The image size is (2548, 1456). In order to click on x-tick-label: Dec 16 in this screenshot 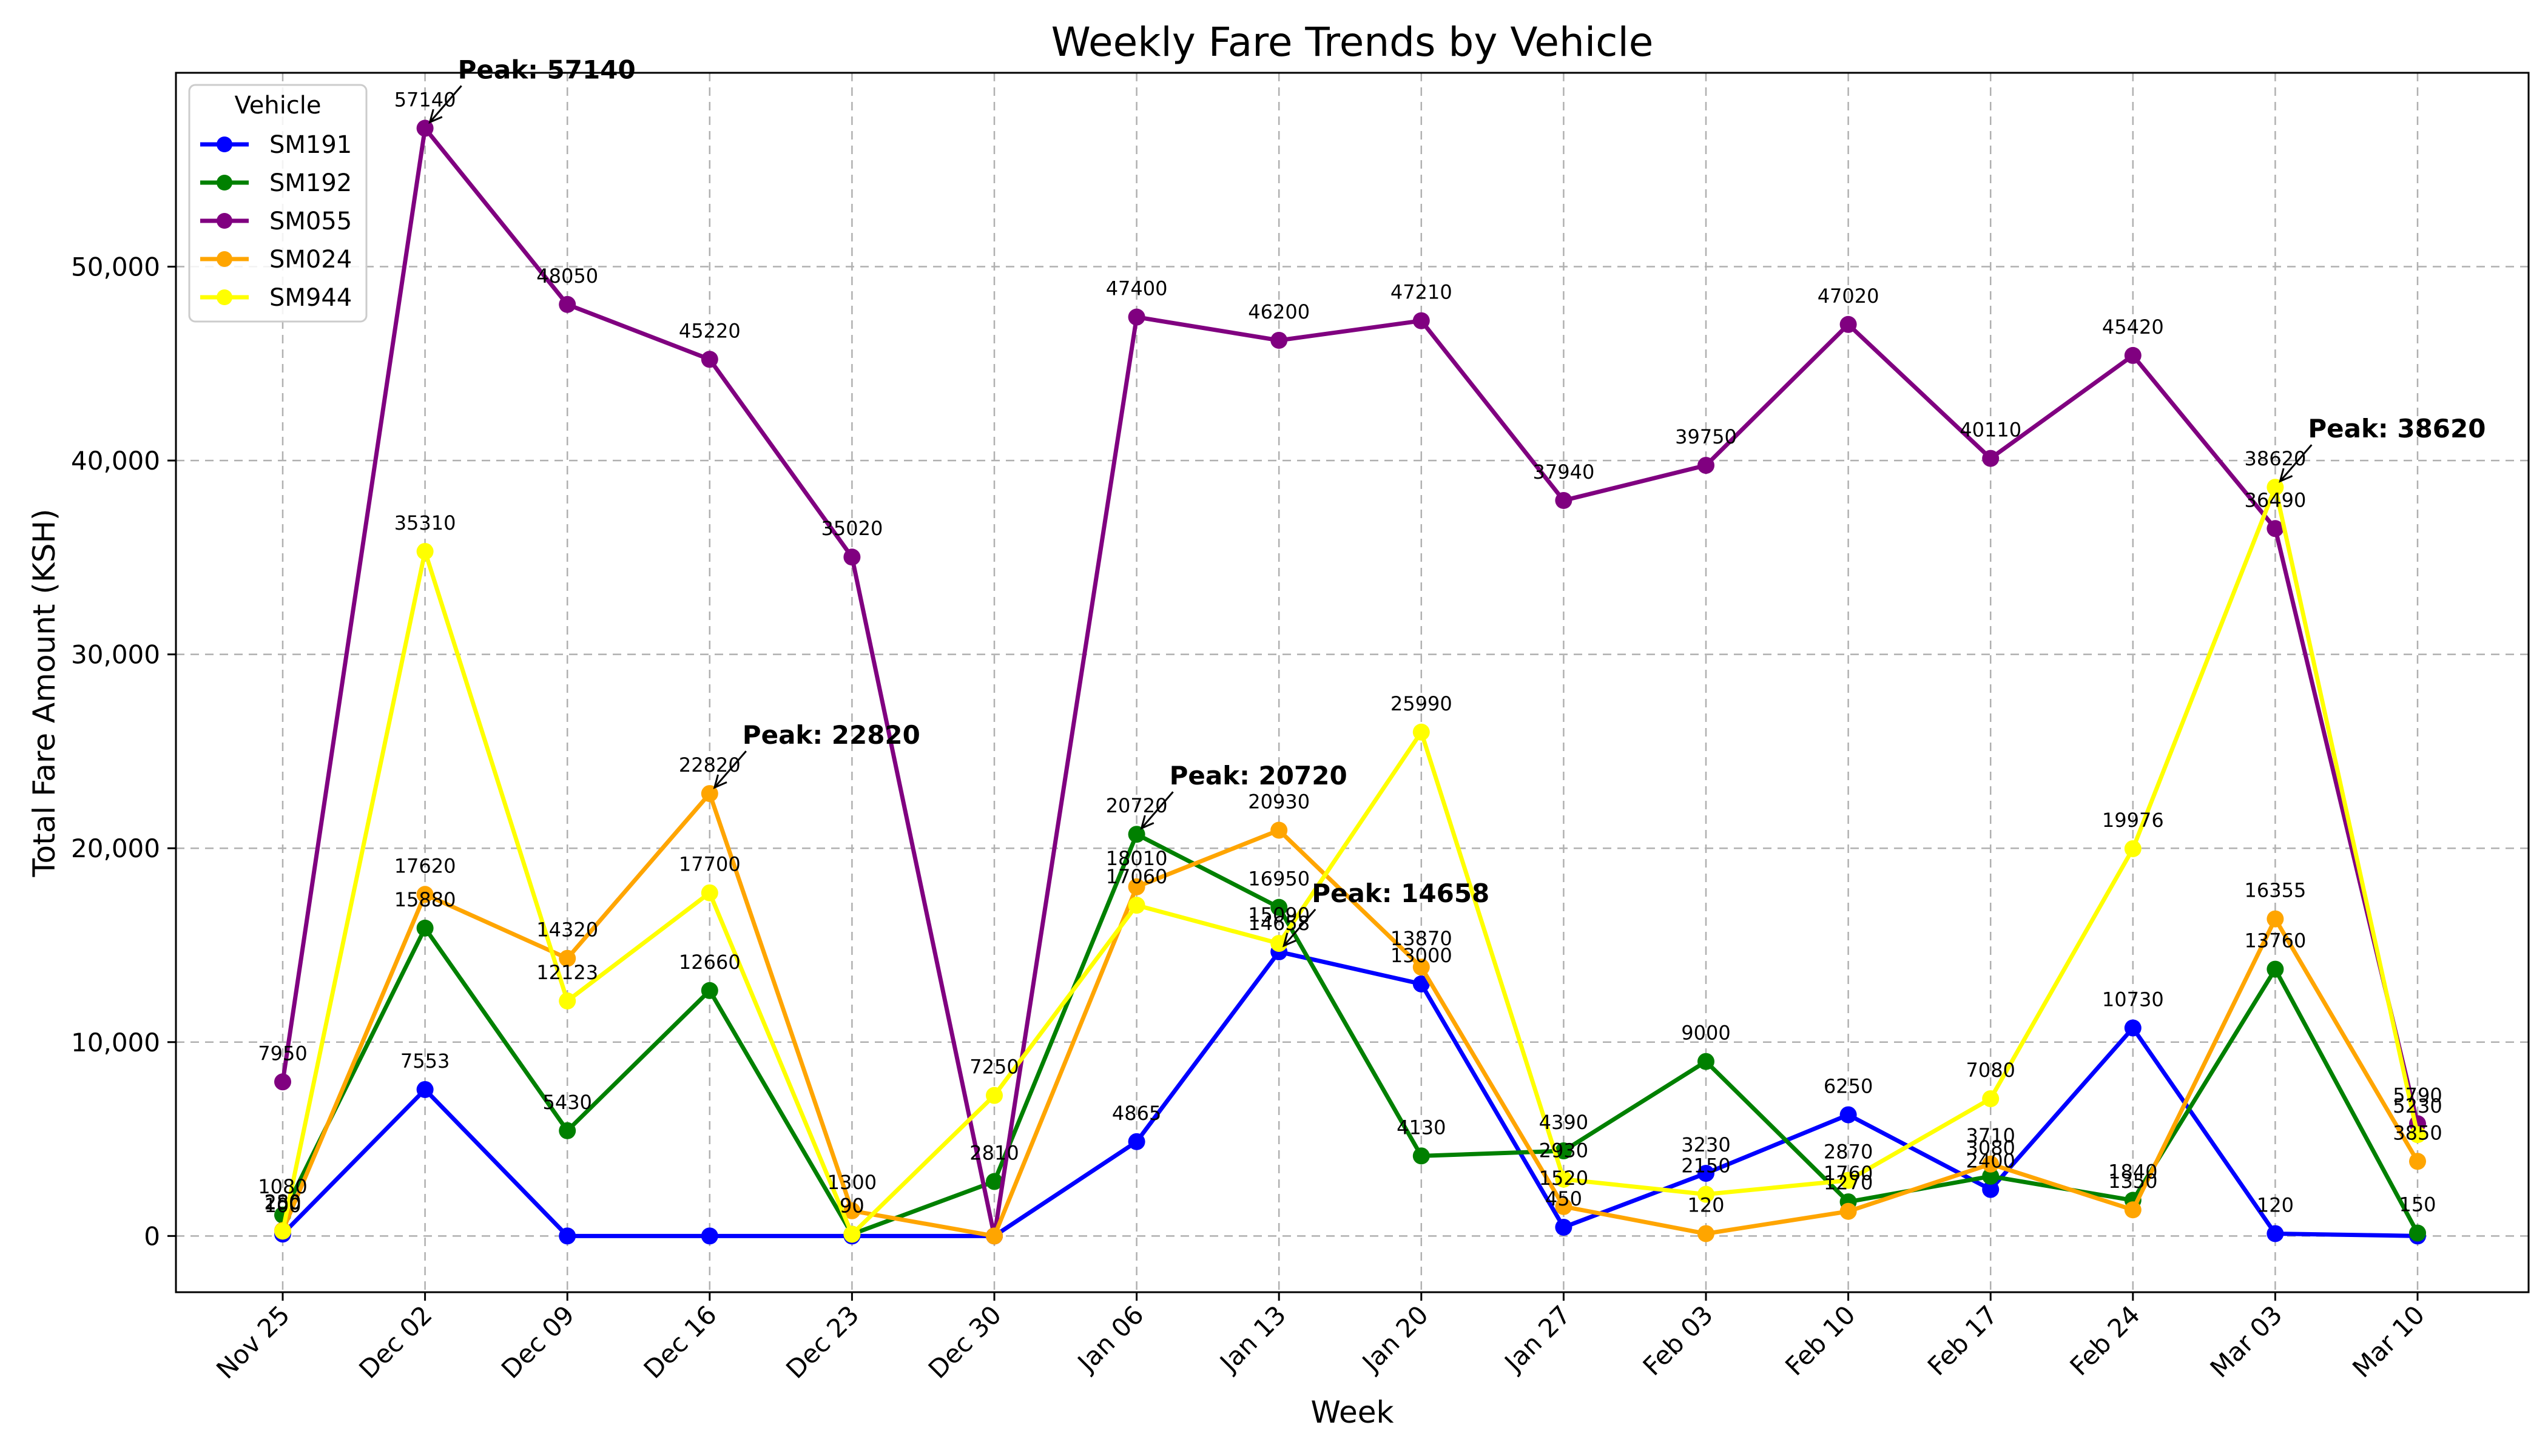, I will do `click(680, 1341)`.